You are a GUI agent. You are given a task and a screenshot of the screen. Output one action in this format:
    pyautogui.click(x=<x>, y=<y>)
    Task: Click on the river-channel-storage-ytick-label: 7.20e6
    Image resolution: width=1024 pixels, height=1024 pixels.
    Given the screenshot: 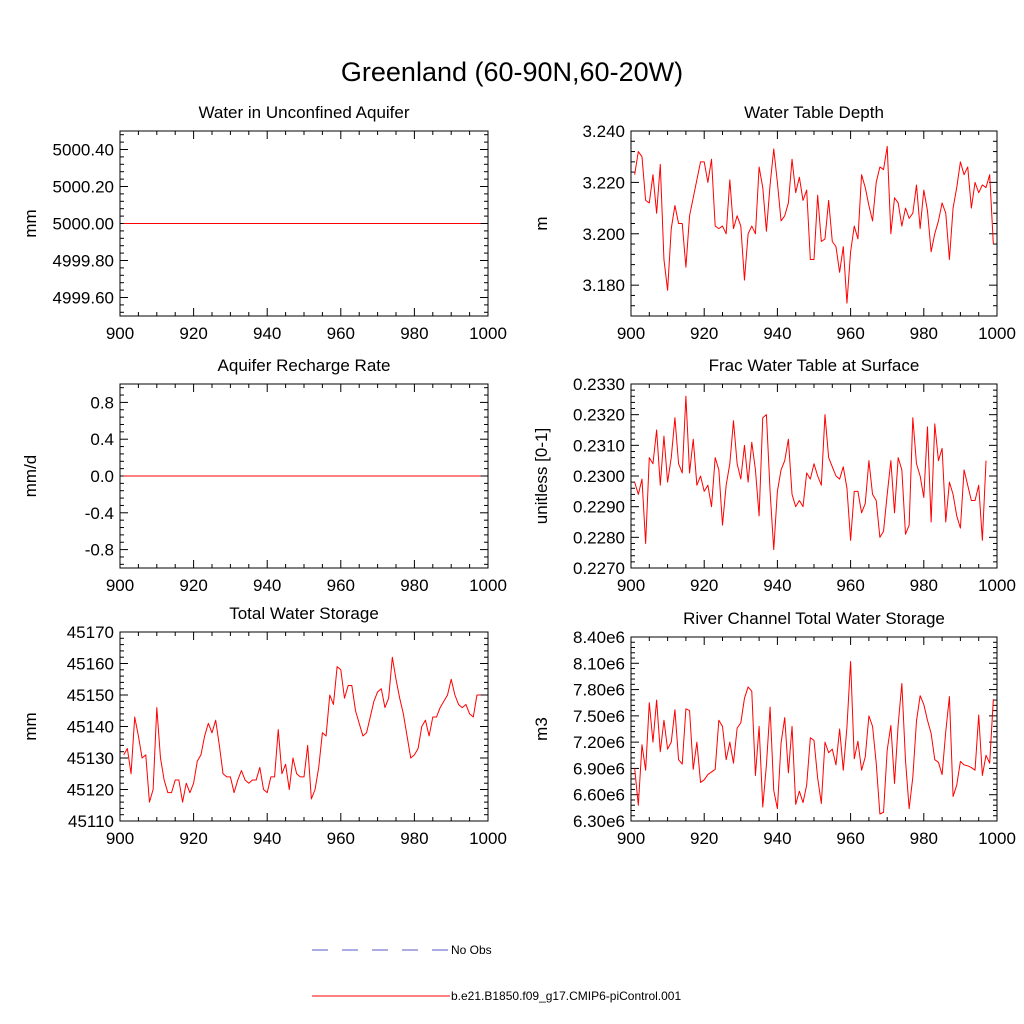 What is the action you would take?
    pyautogui.click(x=599, y=742)
    